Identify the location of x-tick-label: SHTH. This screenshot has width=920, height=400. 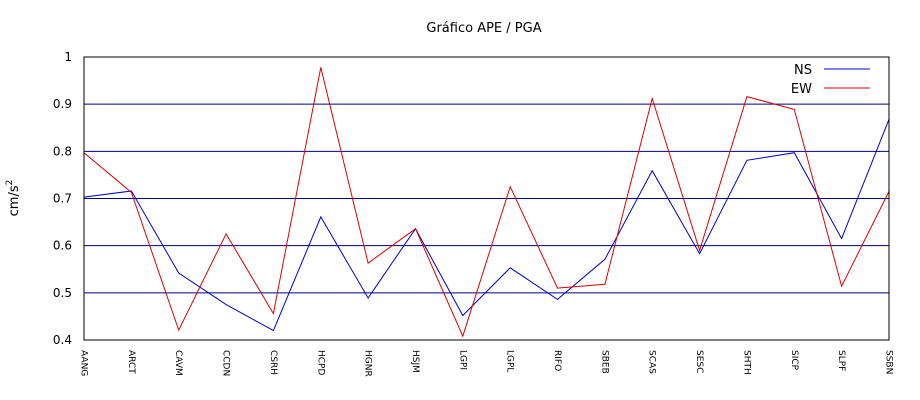
(746, 362).